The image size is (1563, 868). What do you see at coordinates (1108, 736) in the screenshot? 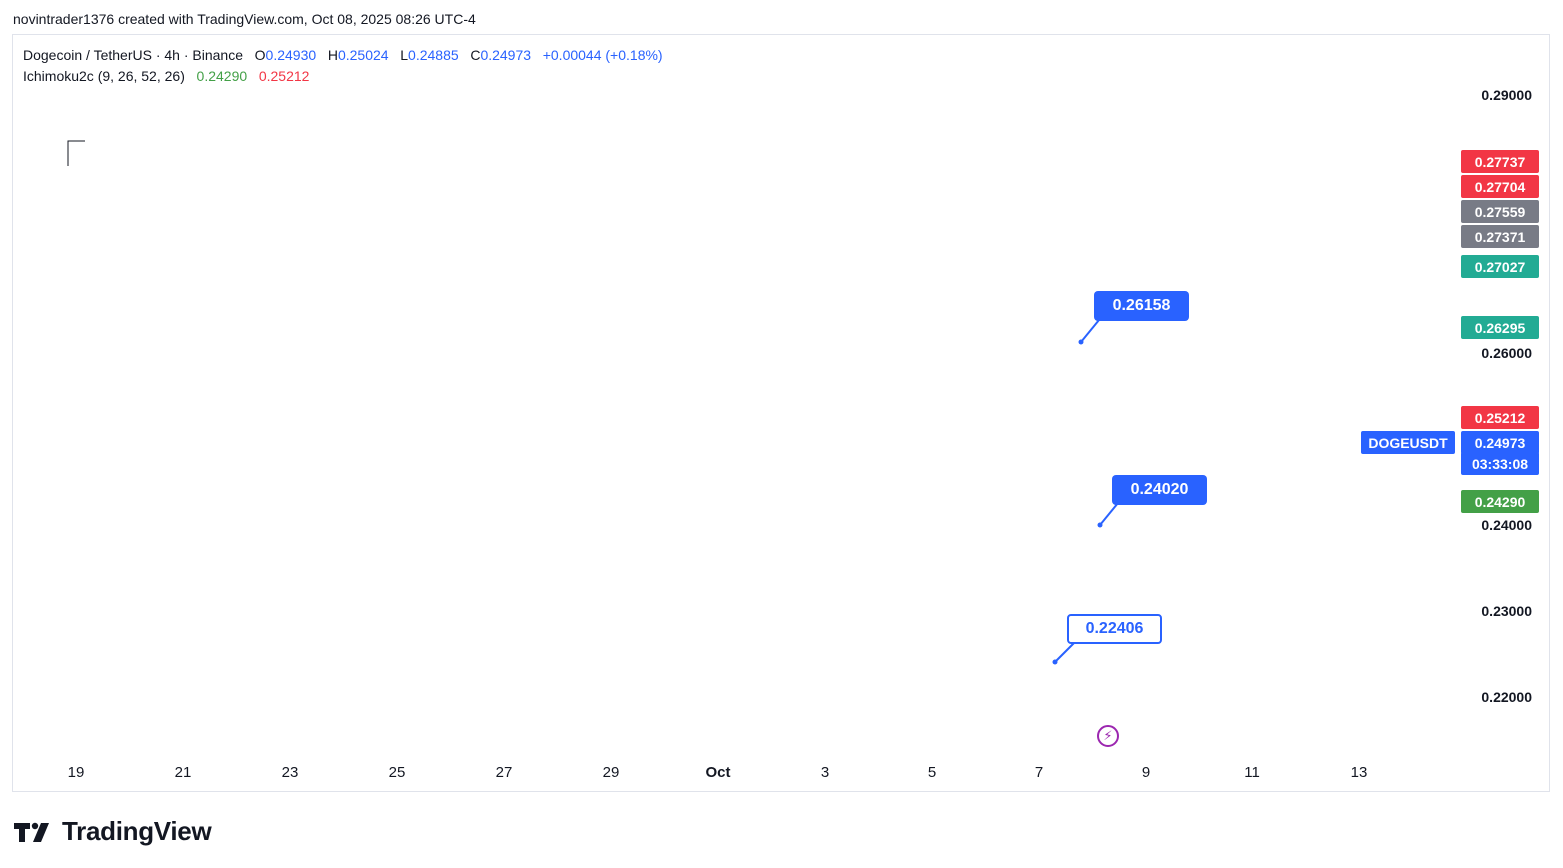
I see `lightning-icon: ⚡` at bounding box center [1108, 736].